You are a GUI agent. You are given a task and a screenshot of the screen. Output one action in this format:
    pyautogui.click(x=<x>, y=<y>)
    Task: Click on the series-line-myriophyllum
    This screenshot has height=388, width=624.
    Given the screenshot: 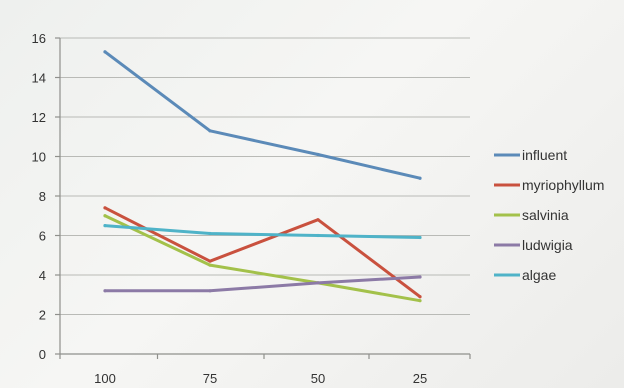 What is the action you would take?
    pyautogui.click(x=262, y=252)
    